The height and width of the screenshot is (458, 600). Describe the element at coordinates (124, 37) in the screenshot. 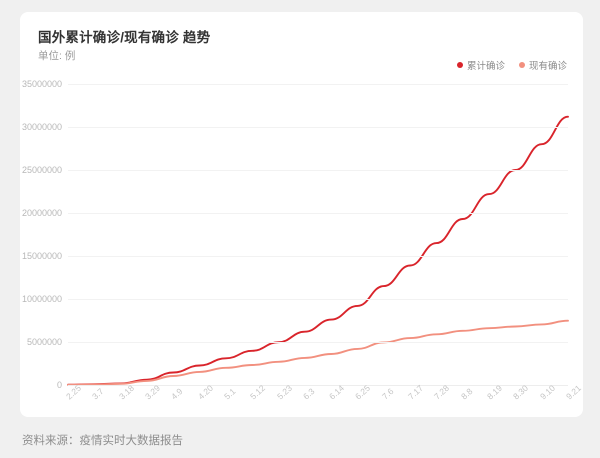

I see `page-title: 国外累计确诊/现有确诊 趋势` at that location.